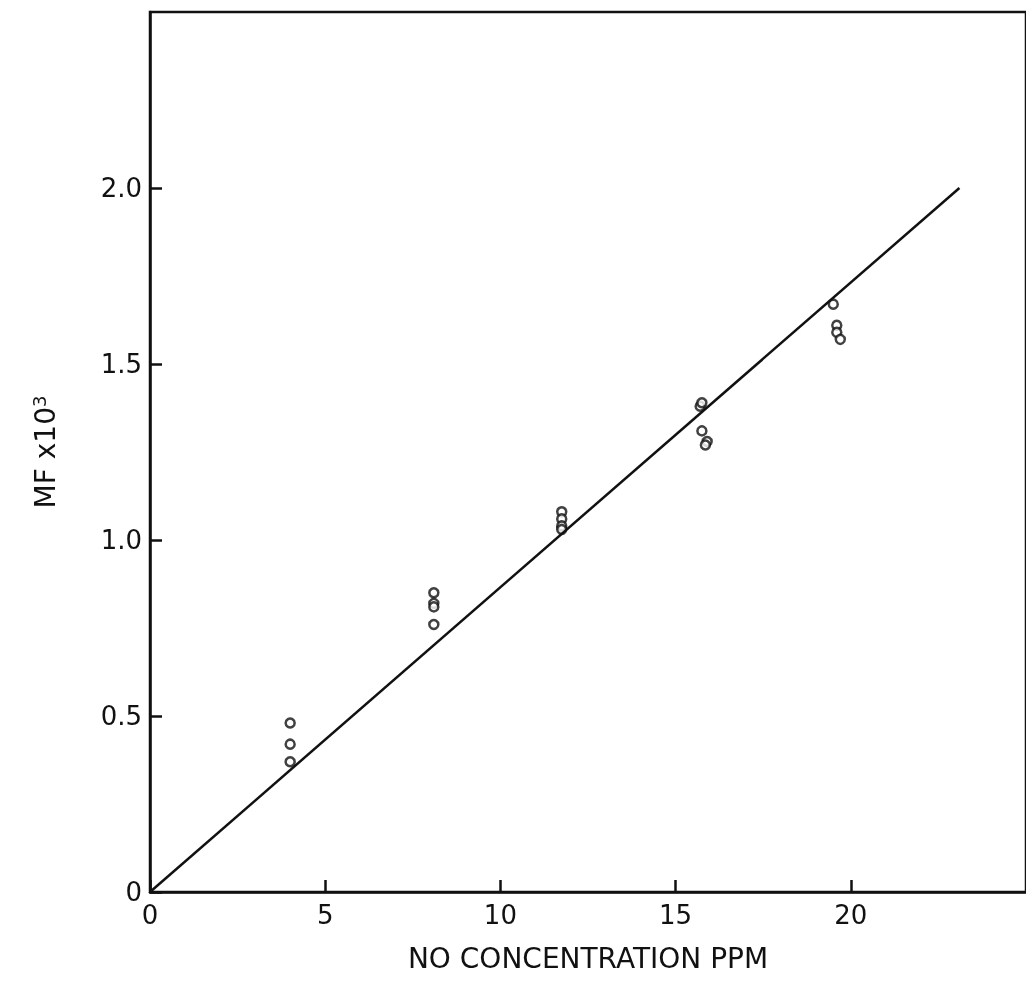  What do you see at coordinates (588, 958) in the screenshot?
I see `x-axis-title: NO CONCENTRATION PPM` at bounding box center [588, 958].